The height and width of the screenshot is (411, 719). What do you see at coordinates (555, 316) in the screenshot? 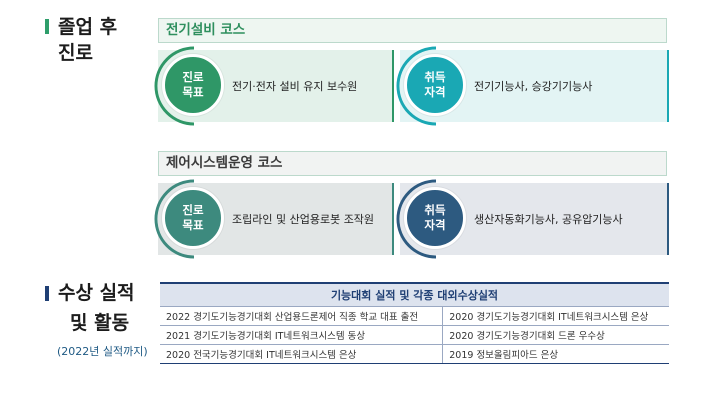
I see `table-cell: 2020 경기도기능경기대회 IT네트워크시스템 은상` at bounding box center [555, 316].